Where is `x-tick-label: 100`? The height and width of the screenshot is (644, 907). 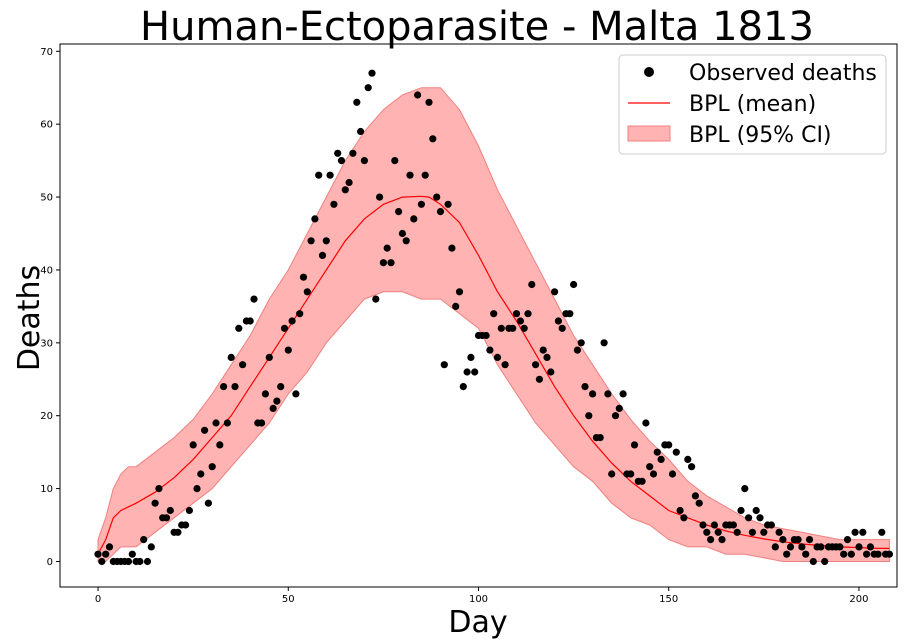
x-tick-label: 100 is located at coordinates (478, 599).